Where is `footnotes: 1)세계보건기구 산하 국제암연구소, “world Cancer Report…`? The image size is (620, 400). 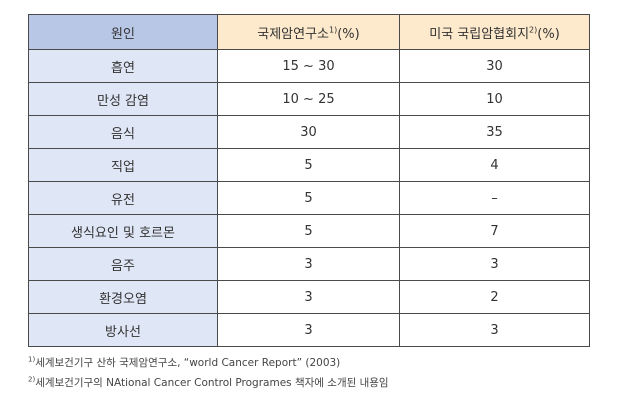 footnotes: 1)세계보건기구 산하 국제암연구소, “world Cancer Report… is located at coordinates (308, 373).